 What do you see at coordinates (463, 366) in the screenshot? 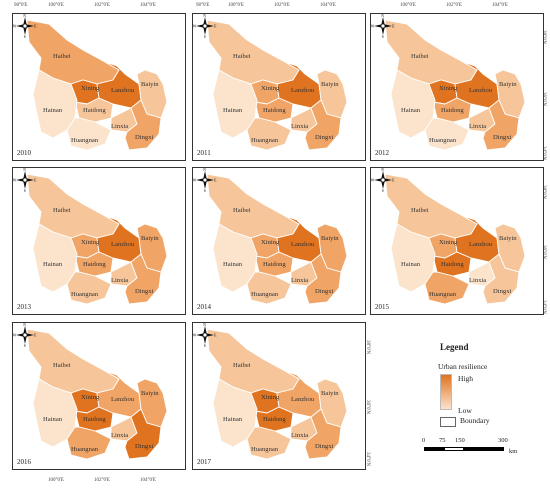
I see `legend-subtitle: Urban resilience` at bounding box center [463, 366].